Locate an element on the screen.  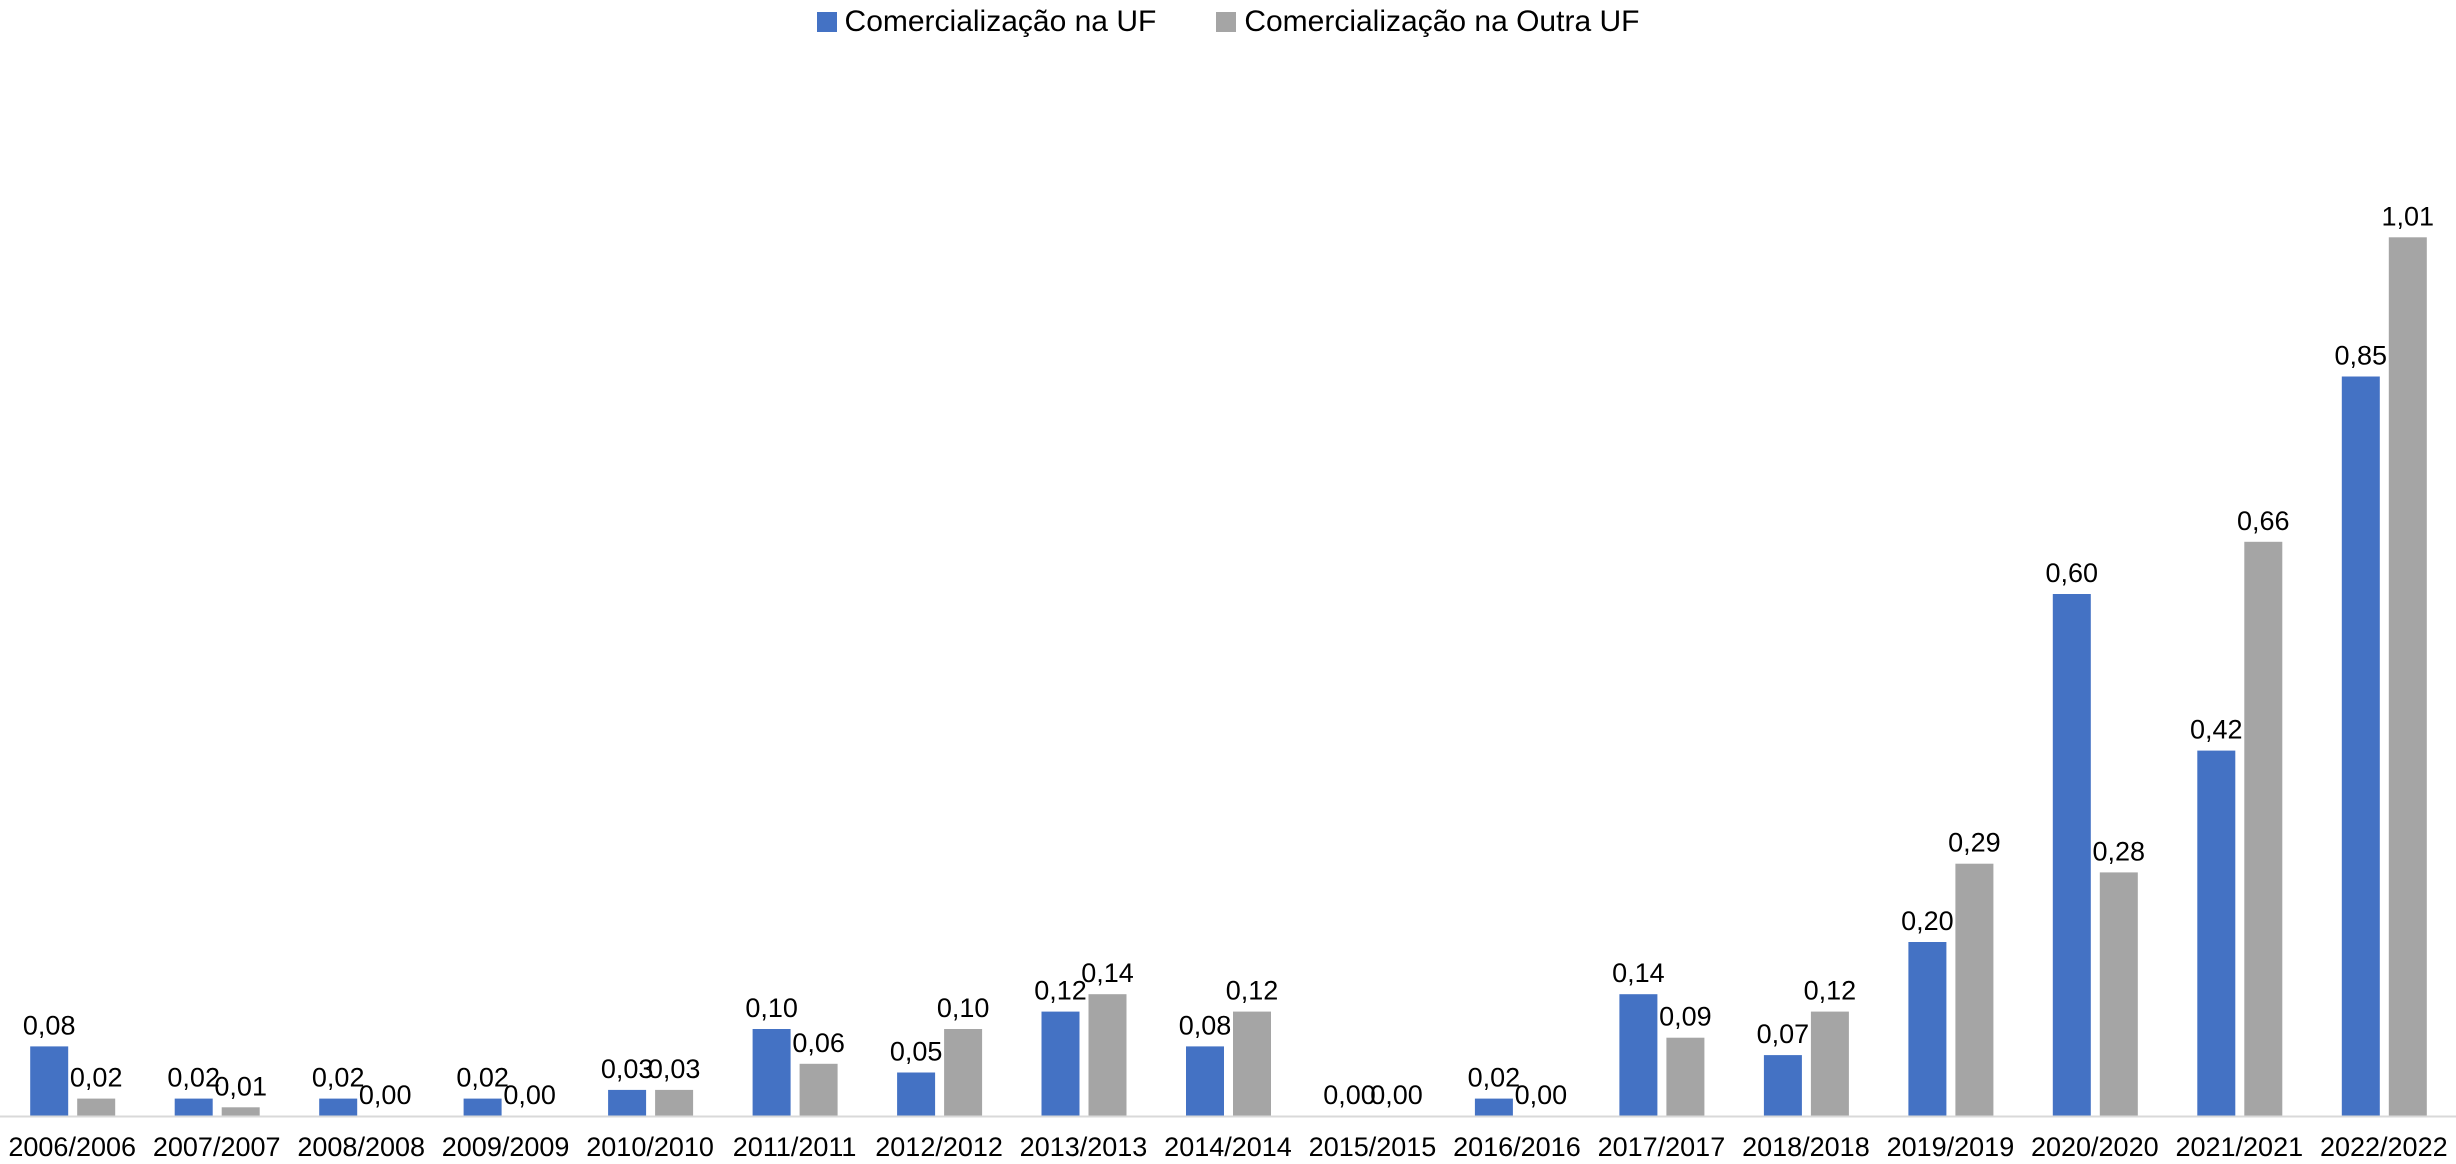
bar-series-1-2007/2007 is located at coordinates (193, 1107).